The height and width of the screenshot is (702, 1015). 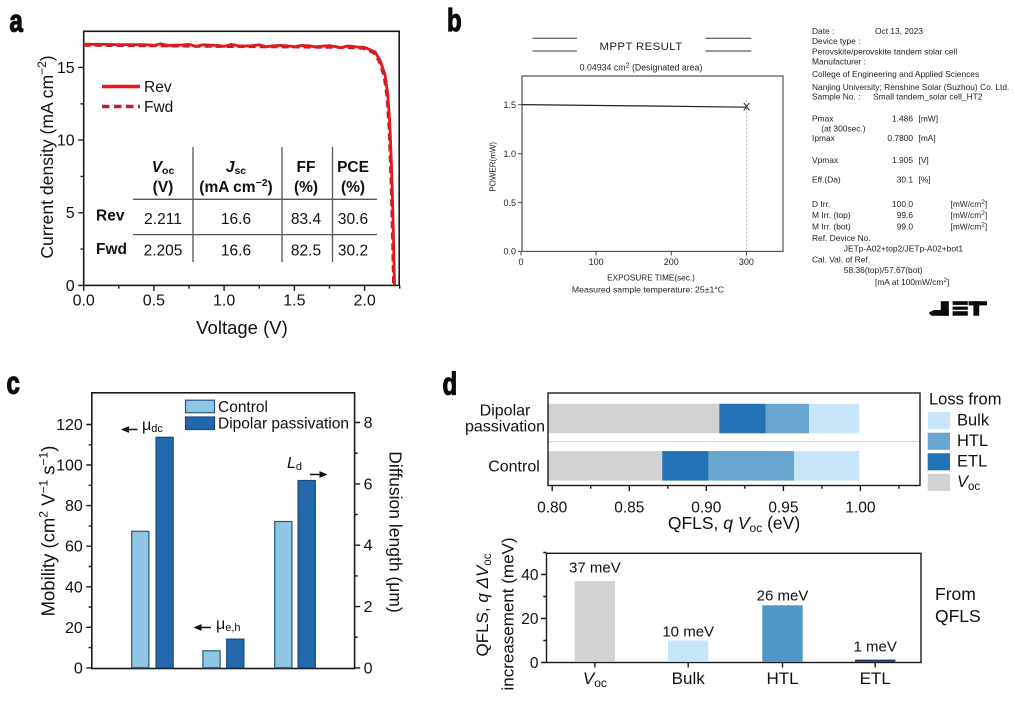 What do you see at coordinates (595, 568) in the screenshot?
I see `svg-text: 37 meV` at bounding box center [595, 568].